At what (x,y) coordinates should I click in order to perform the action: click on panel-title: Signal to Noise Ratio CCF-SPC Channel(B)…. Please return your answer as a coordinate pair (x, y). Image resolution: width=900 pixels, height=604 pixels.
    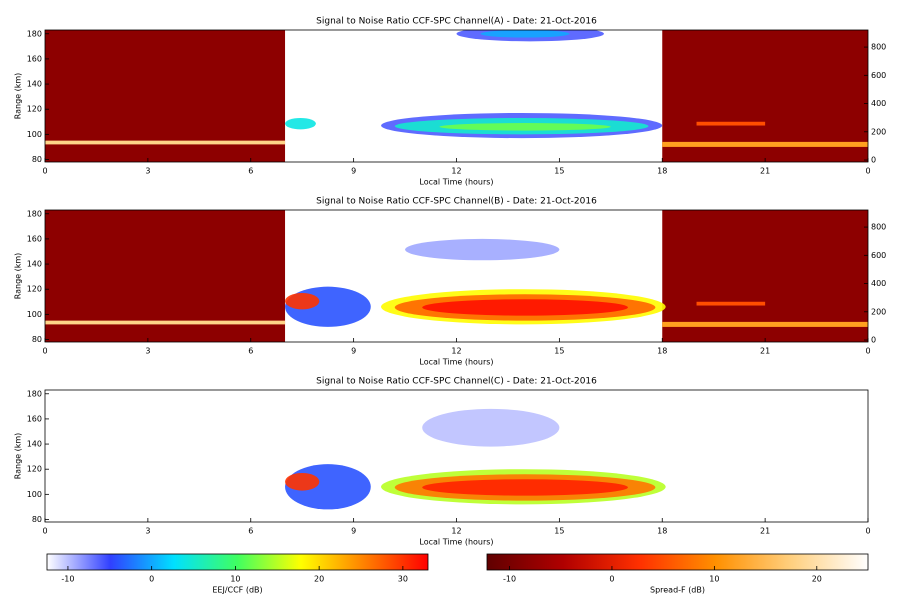
    Looking at the image, I should click on (456, 202).